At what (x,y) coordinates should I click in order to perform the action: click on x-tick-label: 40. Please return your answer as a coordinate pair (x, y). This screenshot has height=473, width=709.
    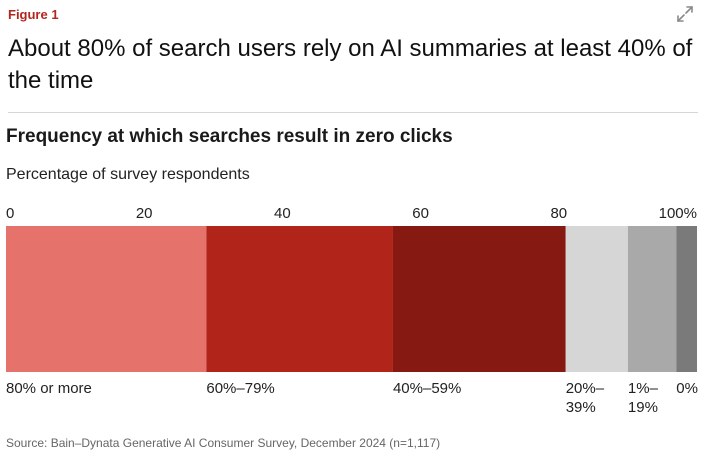
    Looking at the image, I should click on (282, 213).